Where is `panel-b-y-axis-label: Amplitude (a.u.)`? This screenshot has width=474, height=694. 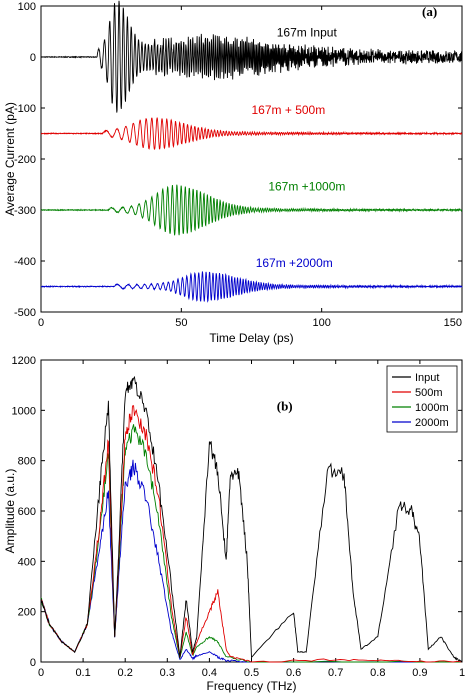 panel-b-y-axis-label: Amplitude (a.u.) is located at coordinates (10, 511).